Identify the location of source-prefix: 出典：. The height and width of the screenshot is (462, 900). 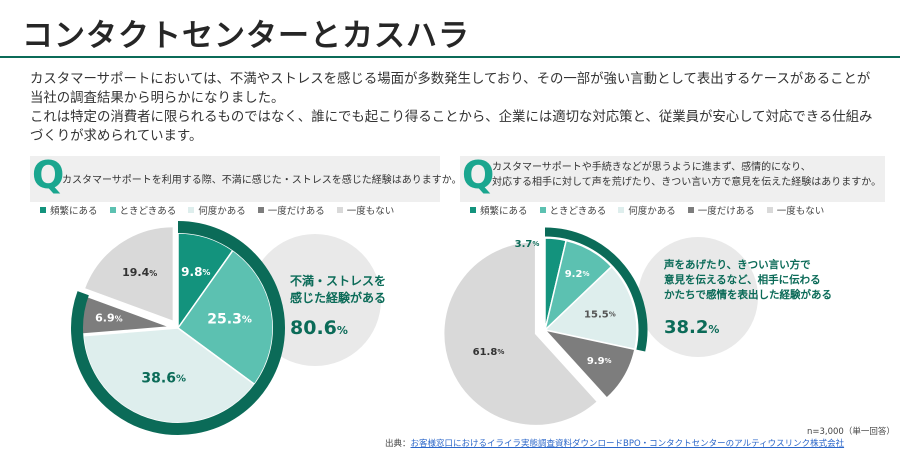
(398, 444).